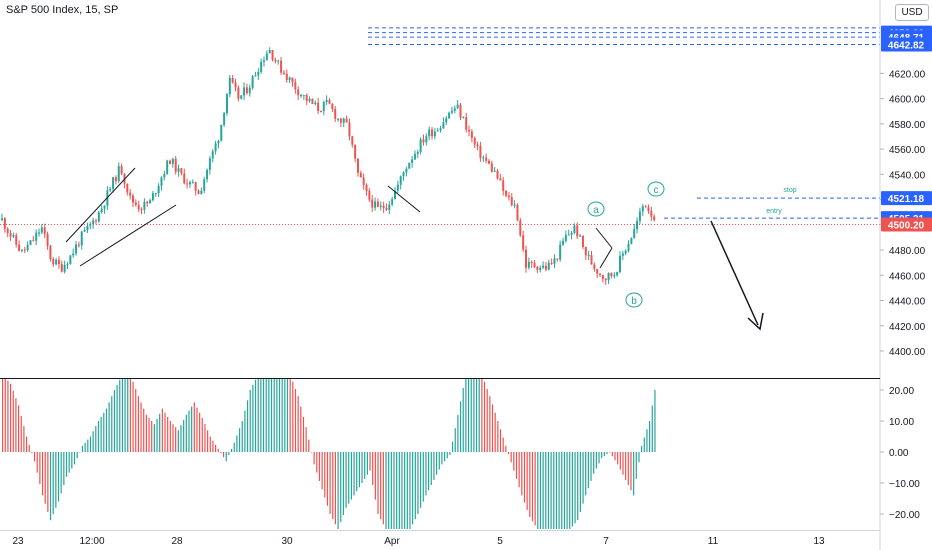 Image resolution: width=932 pixels, height=550 pixels. Describe the element at coordinates (100, 205) in the screenshot. I see `channel-upper-line` at that location.